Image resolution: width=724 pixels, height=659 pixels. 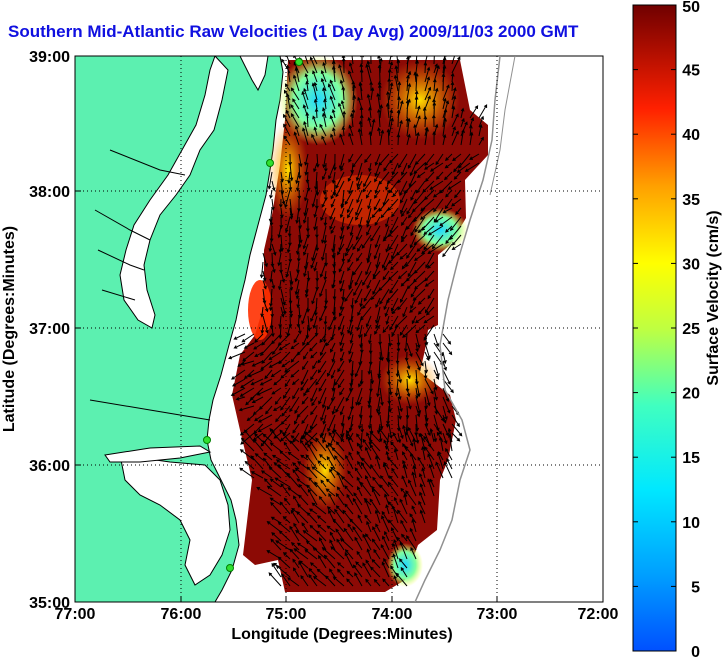 I want to click on x-tick-label: 72:00, so click(x=598, y=614).